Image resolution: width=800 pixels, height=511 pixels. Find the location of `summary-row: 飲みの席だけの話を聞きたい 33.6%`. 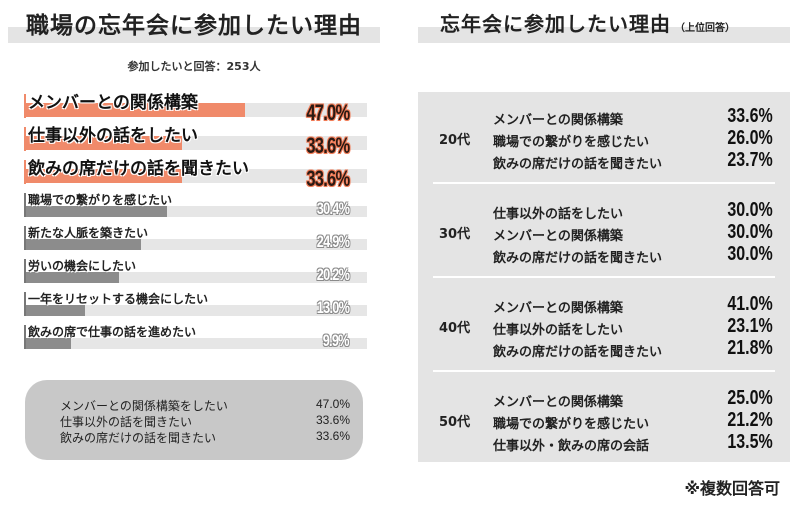

summary-row: 飲みの席だけの話を聞きたい 33.6% is located at coordinates (205, 437).